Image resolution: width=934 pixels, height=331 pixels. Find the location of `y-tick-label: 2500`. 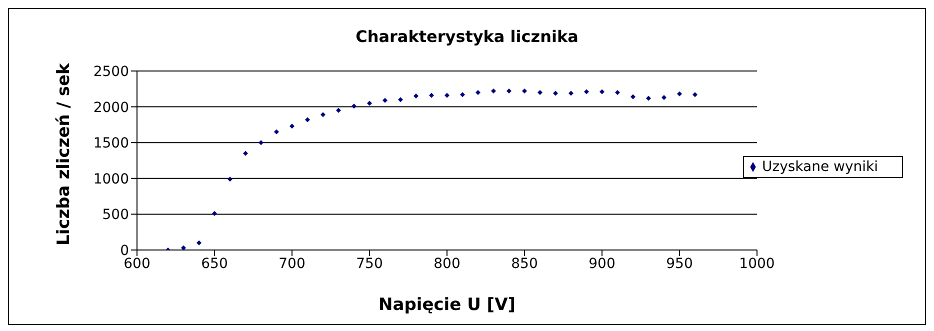

y-tick-label: 2500 is located at coordinates (111, 72).